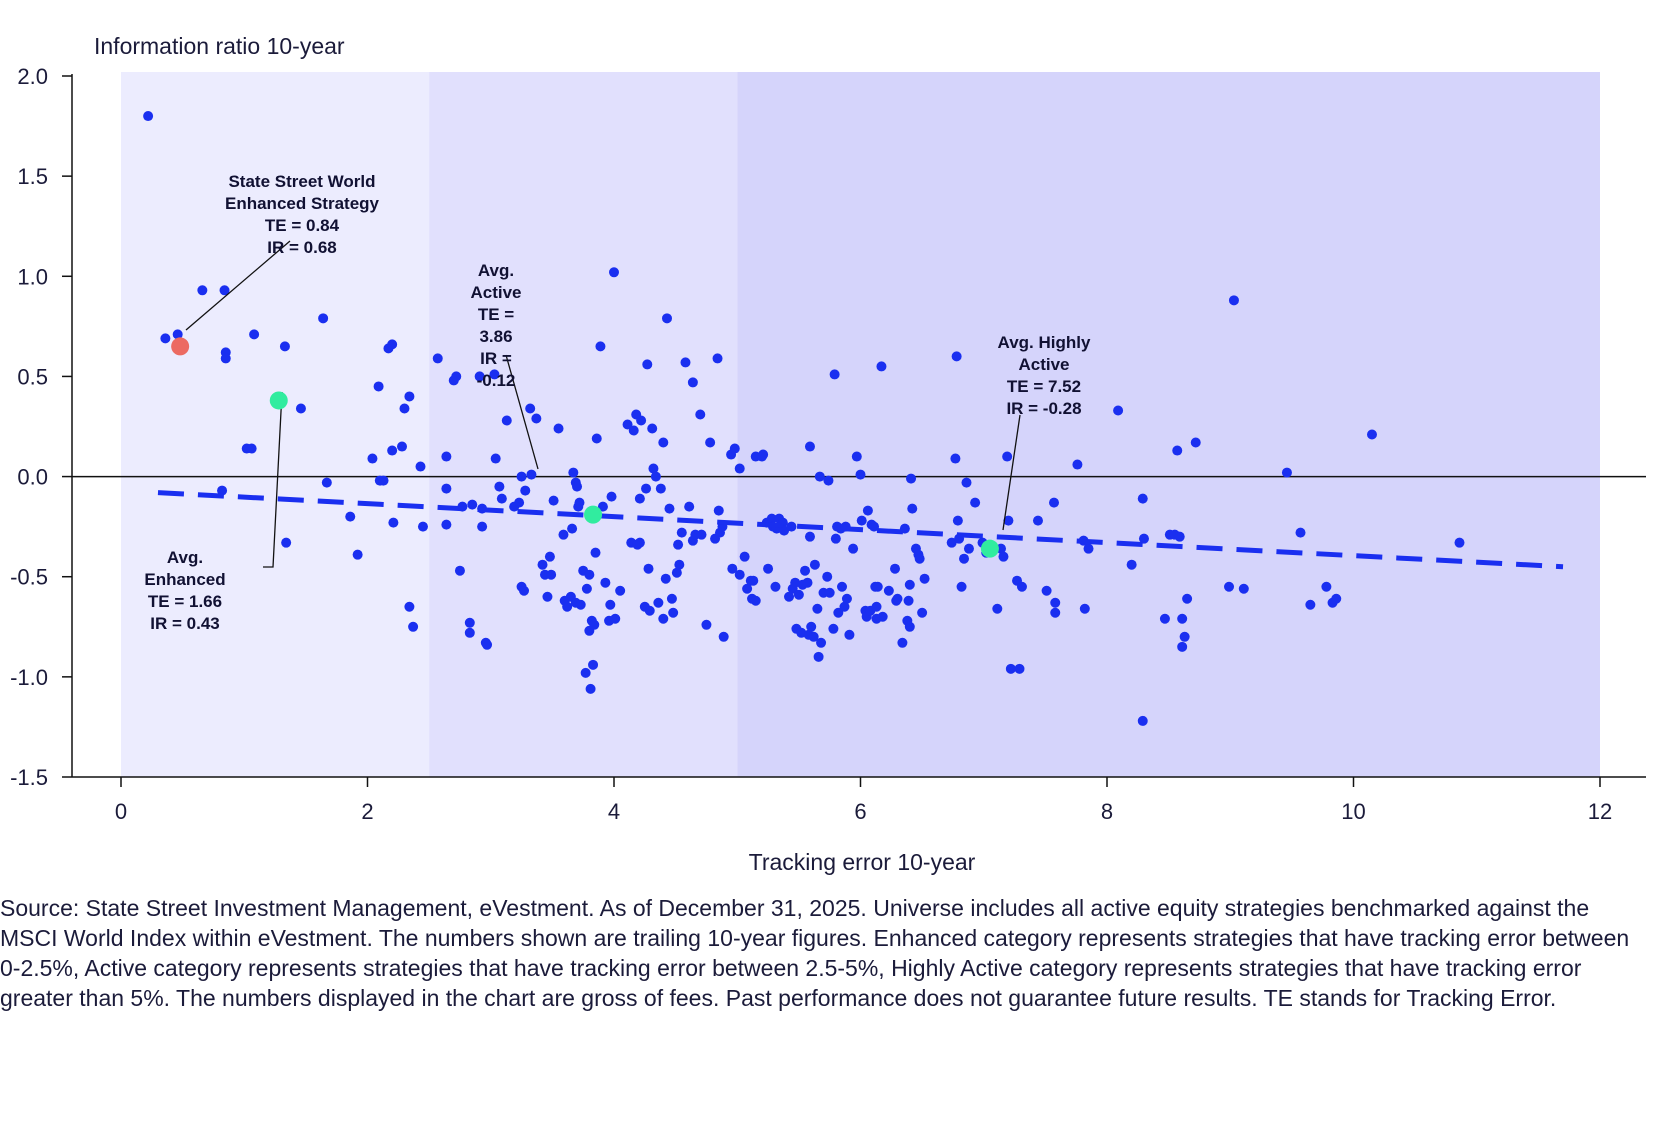 The height and width of the screenshot is (1130, 1654). I want to click on annotation-label-0-line-3: IR = 0.68, so click(301, 247).